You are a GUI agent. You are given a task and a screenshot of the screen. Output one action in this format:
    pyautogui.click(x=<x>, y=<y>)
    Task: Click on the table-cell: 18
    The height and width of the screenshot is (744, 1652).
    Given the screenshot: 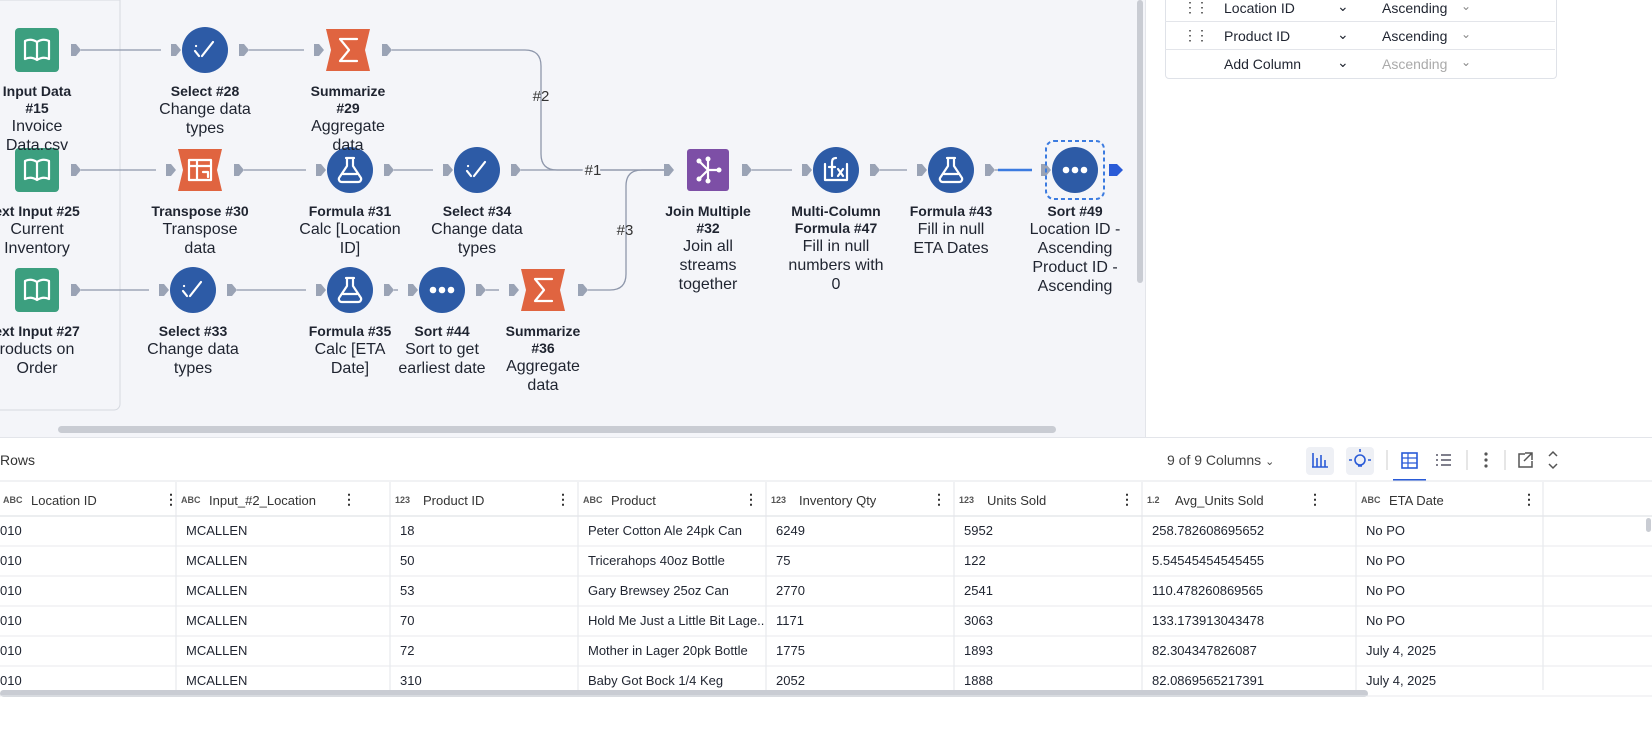 What is the action you would take?
    pyautogui.click(x=407, y=530)
    